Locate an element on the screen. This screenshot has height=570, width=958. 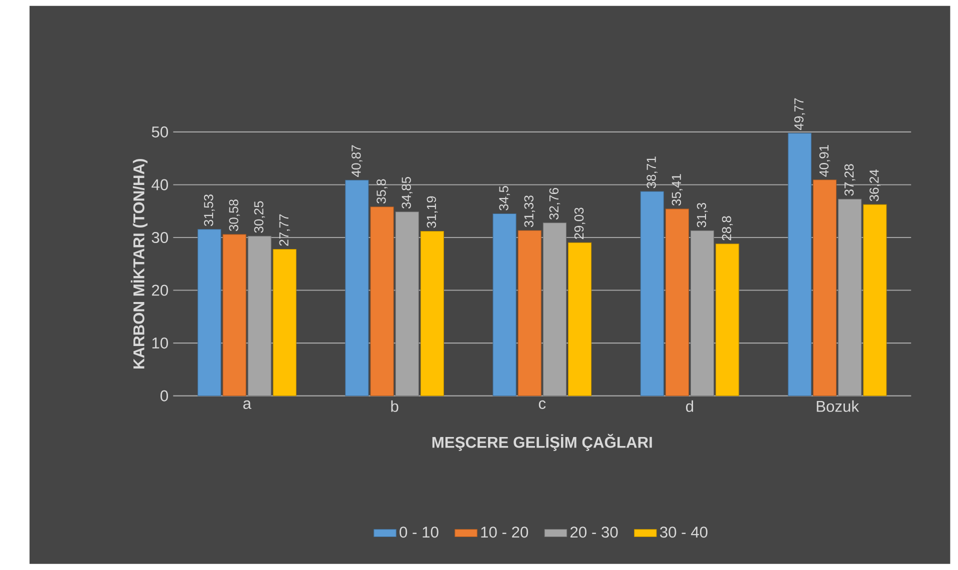
data-label: 30,25 is located at coordinates (259, 217).